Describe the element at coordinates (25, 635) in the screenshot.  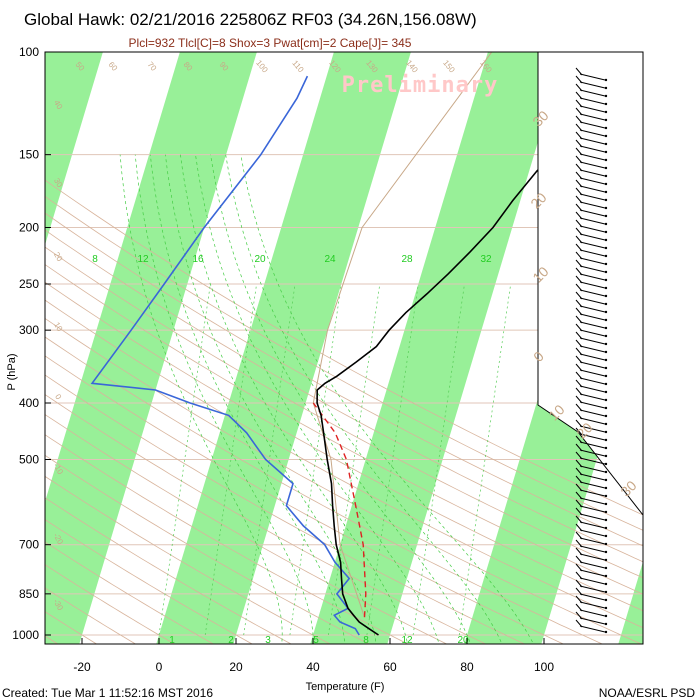
I see `y-tick-label: 1000` at that location.